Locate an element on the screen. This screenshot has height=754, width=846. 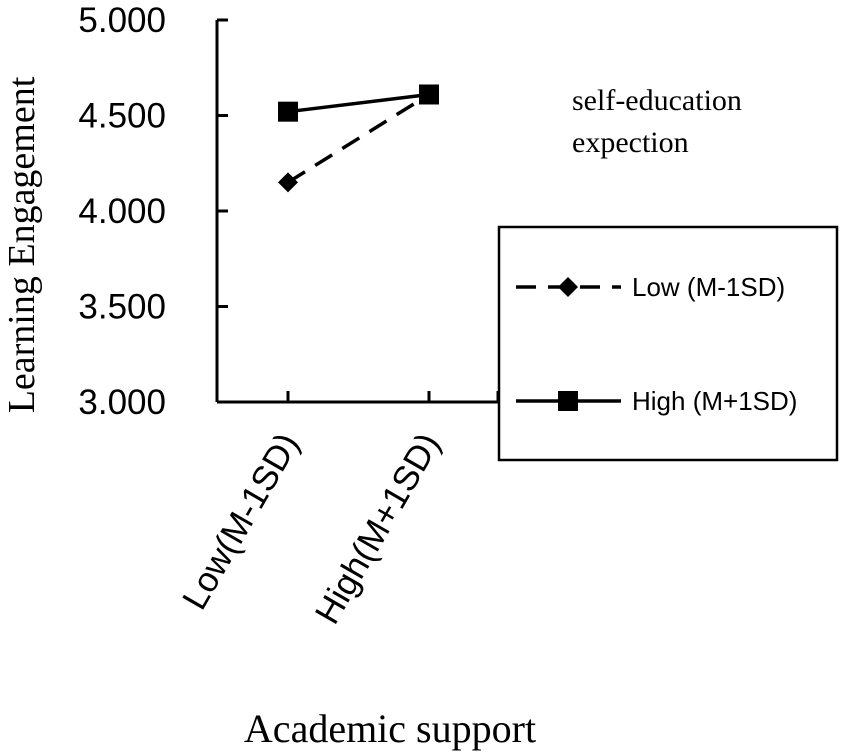
x-ticks: Low(M-1SD) High(M+1SD) is located at coordinates (337, 511).